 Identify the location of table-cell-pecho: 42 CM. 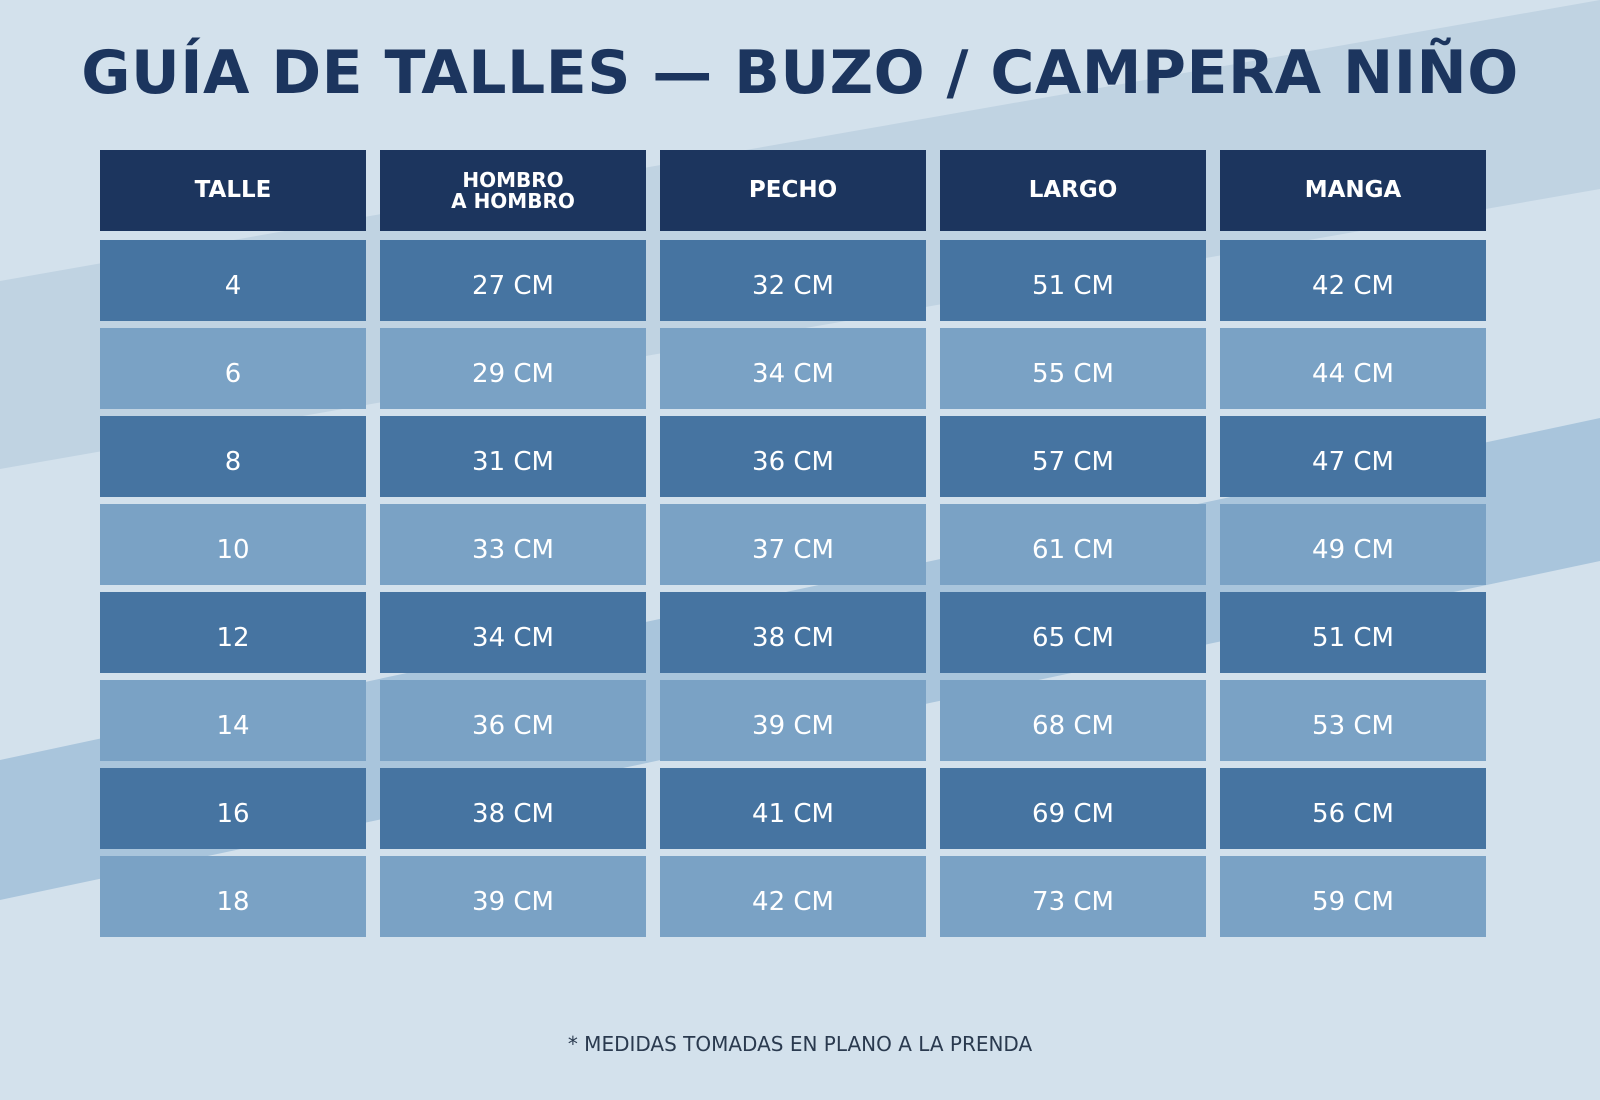
(793, 896).